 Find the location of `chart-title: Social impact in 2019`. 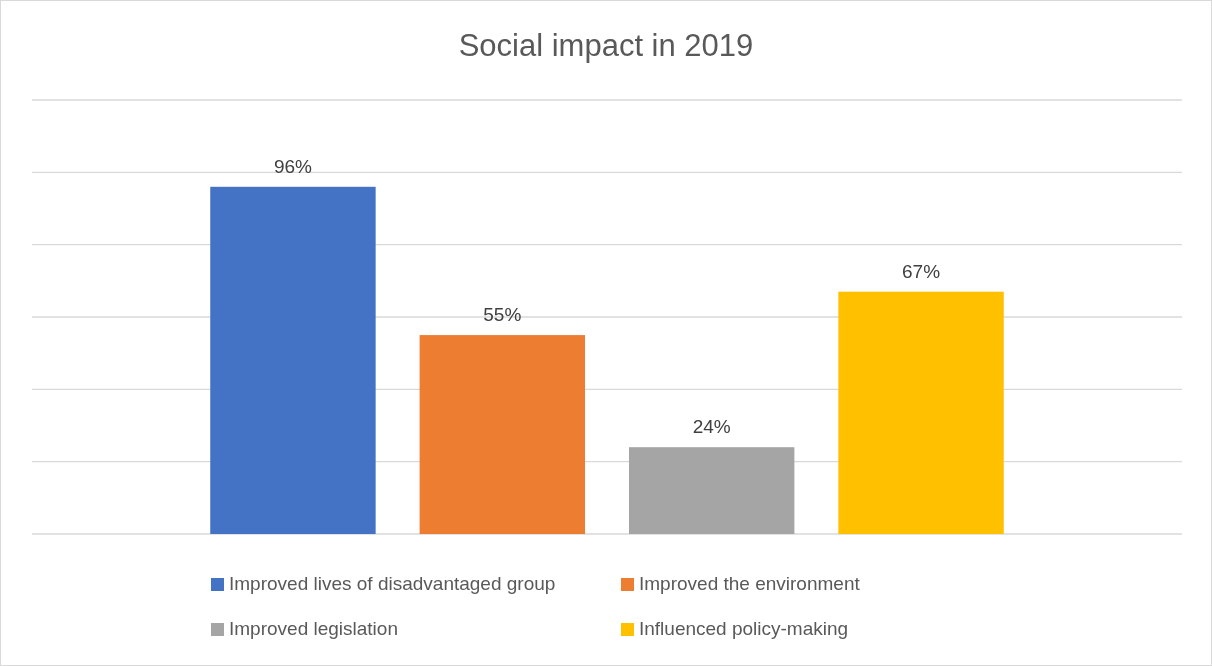

chart-title: Social impact in 2019 is located at coordinates (606, 45).